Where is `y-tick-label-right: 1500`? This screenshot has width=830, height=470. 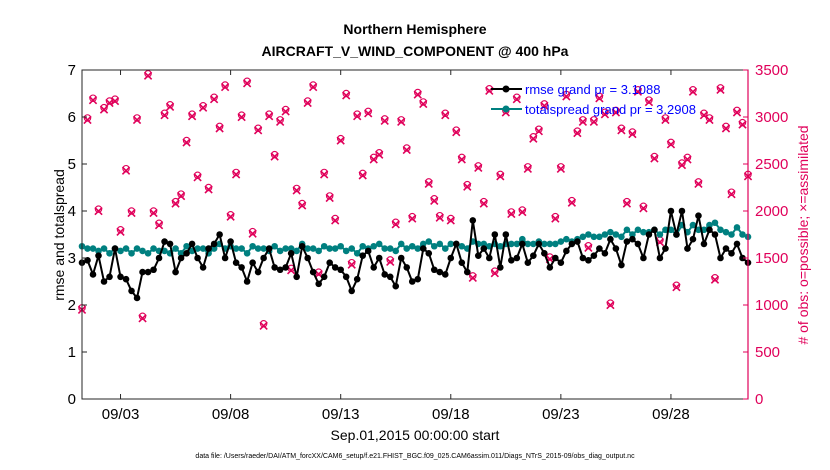
y-tick-label-right: 1500 is located at coordinates (771, 258).